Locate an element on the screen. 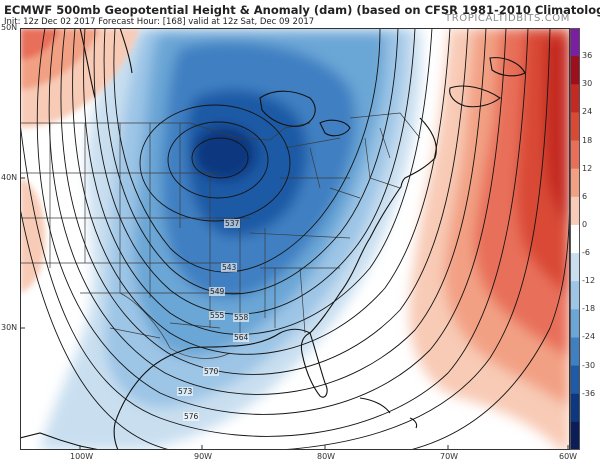 The image size is (600, 461). latitude-label: 50N is located at coordinates (9, 27).